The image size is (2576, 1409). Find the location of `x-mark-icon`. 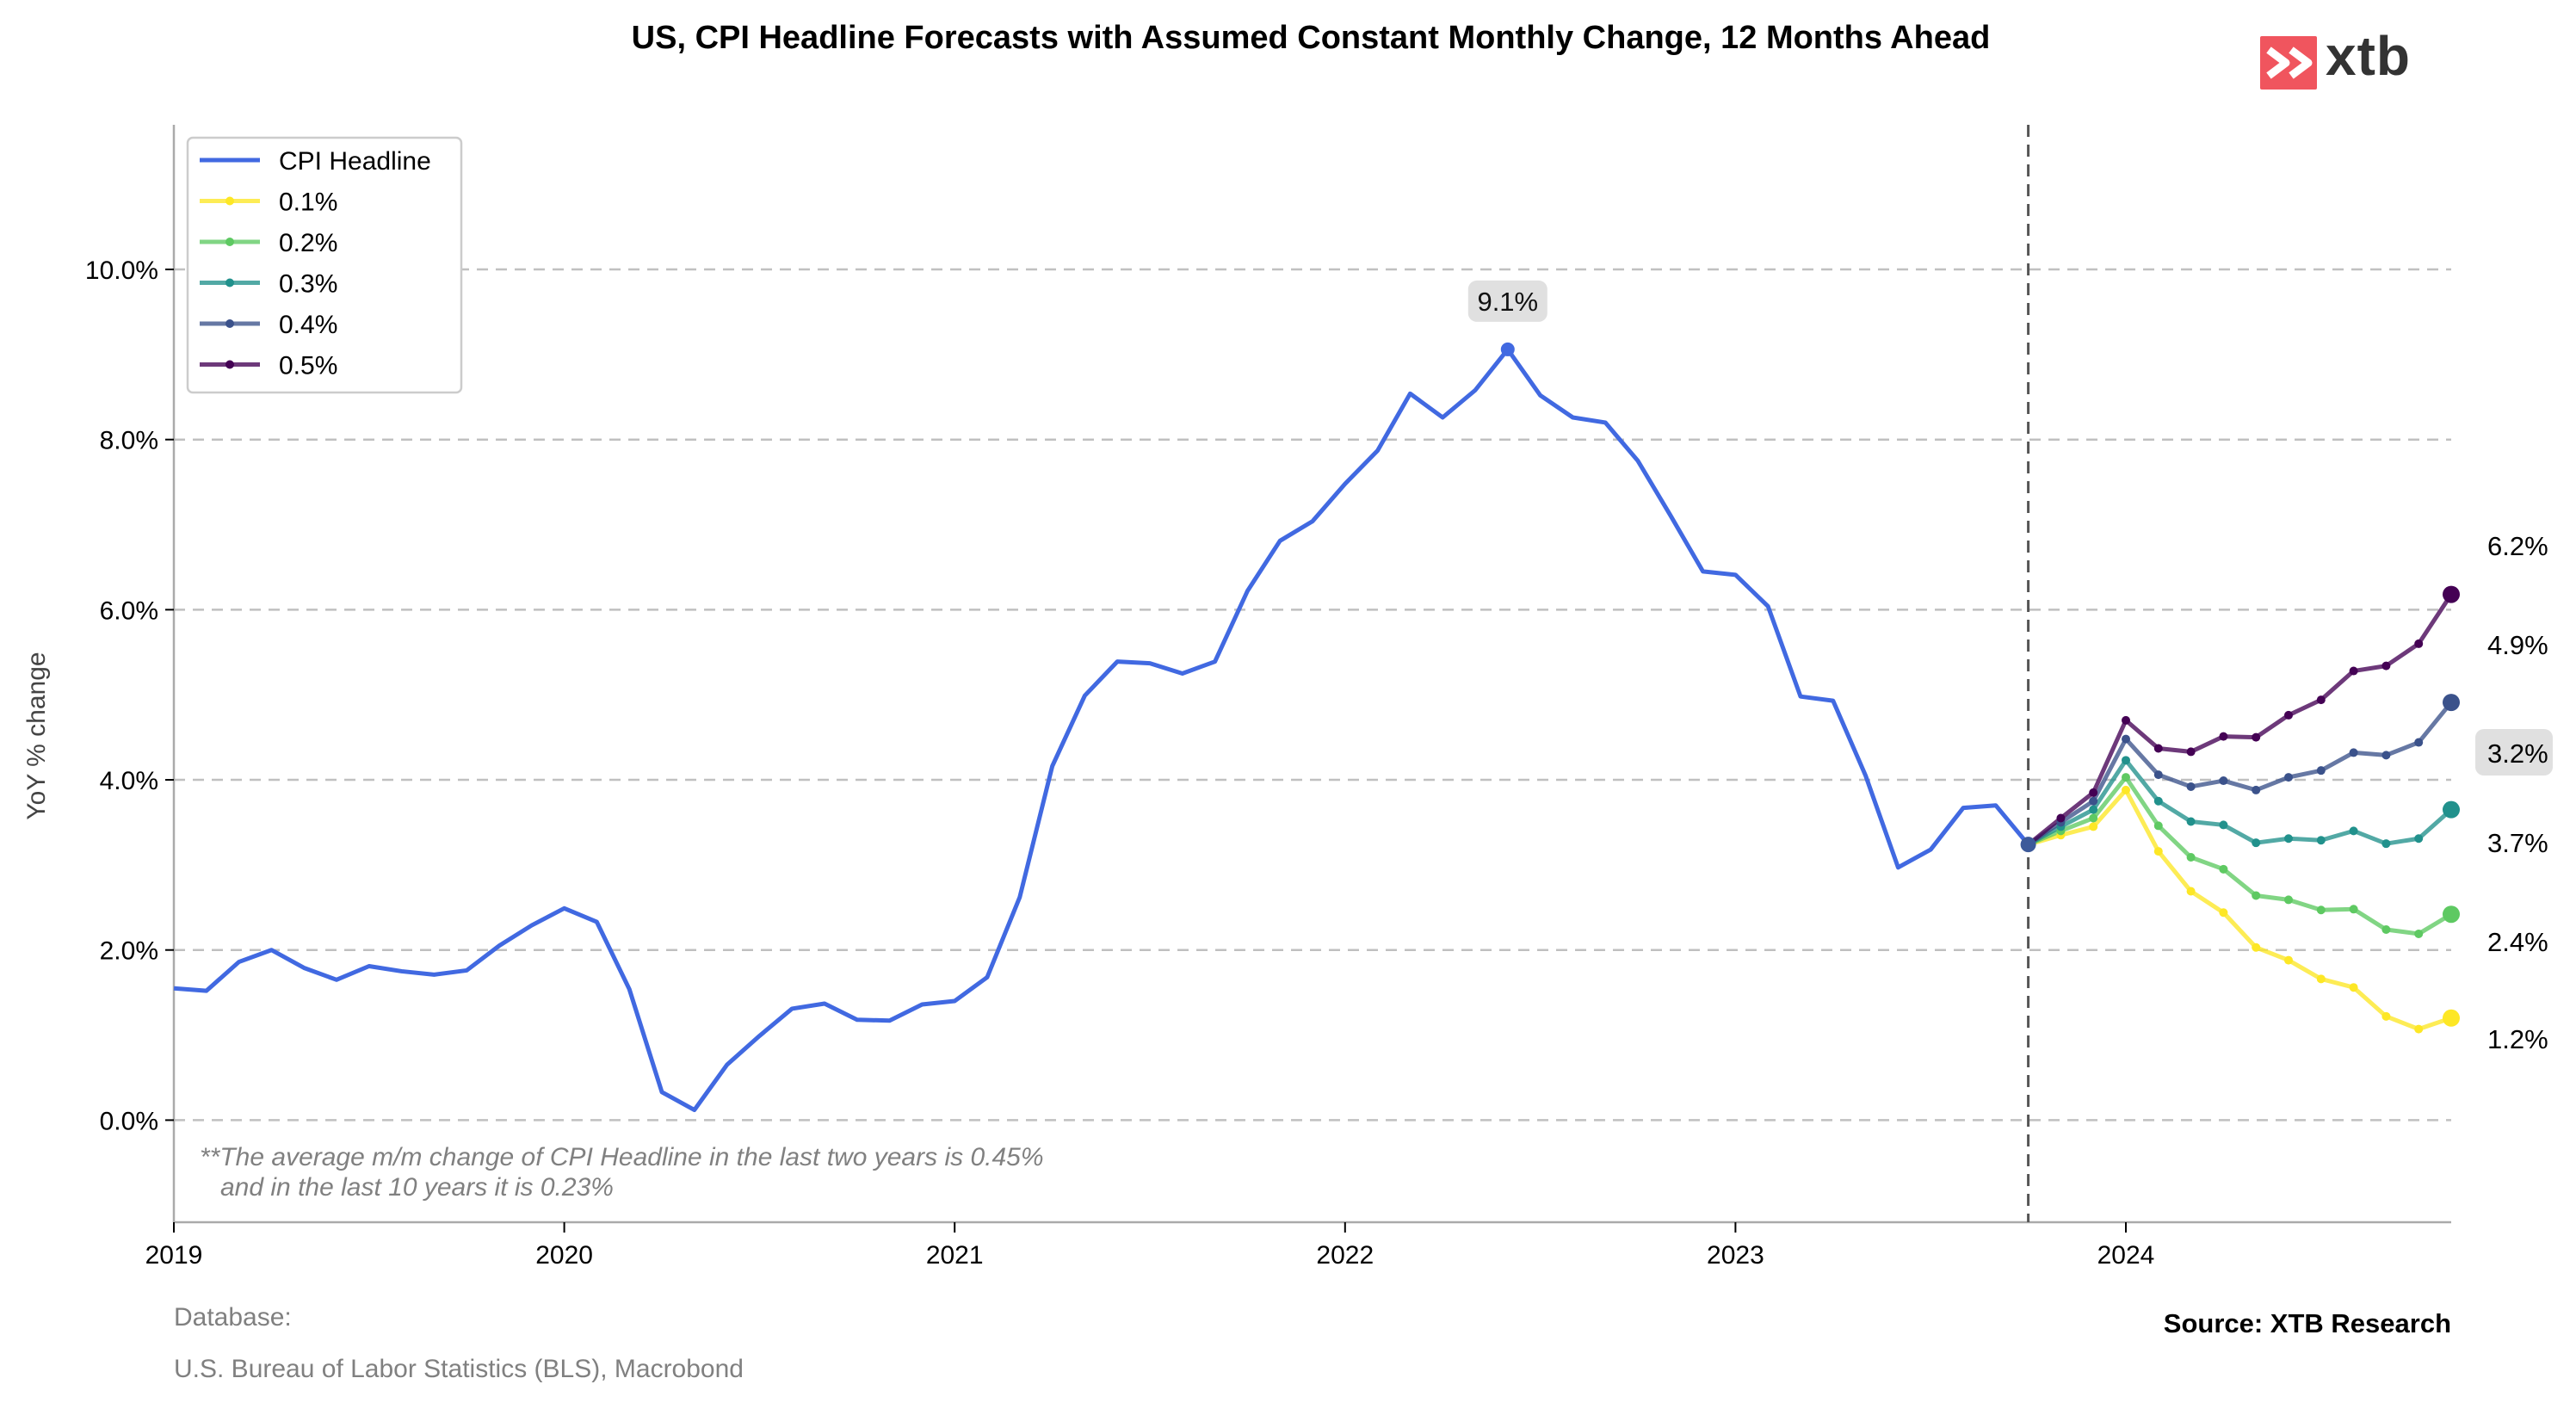

x-mark-icon is located at coordinates (2289, 62).